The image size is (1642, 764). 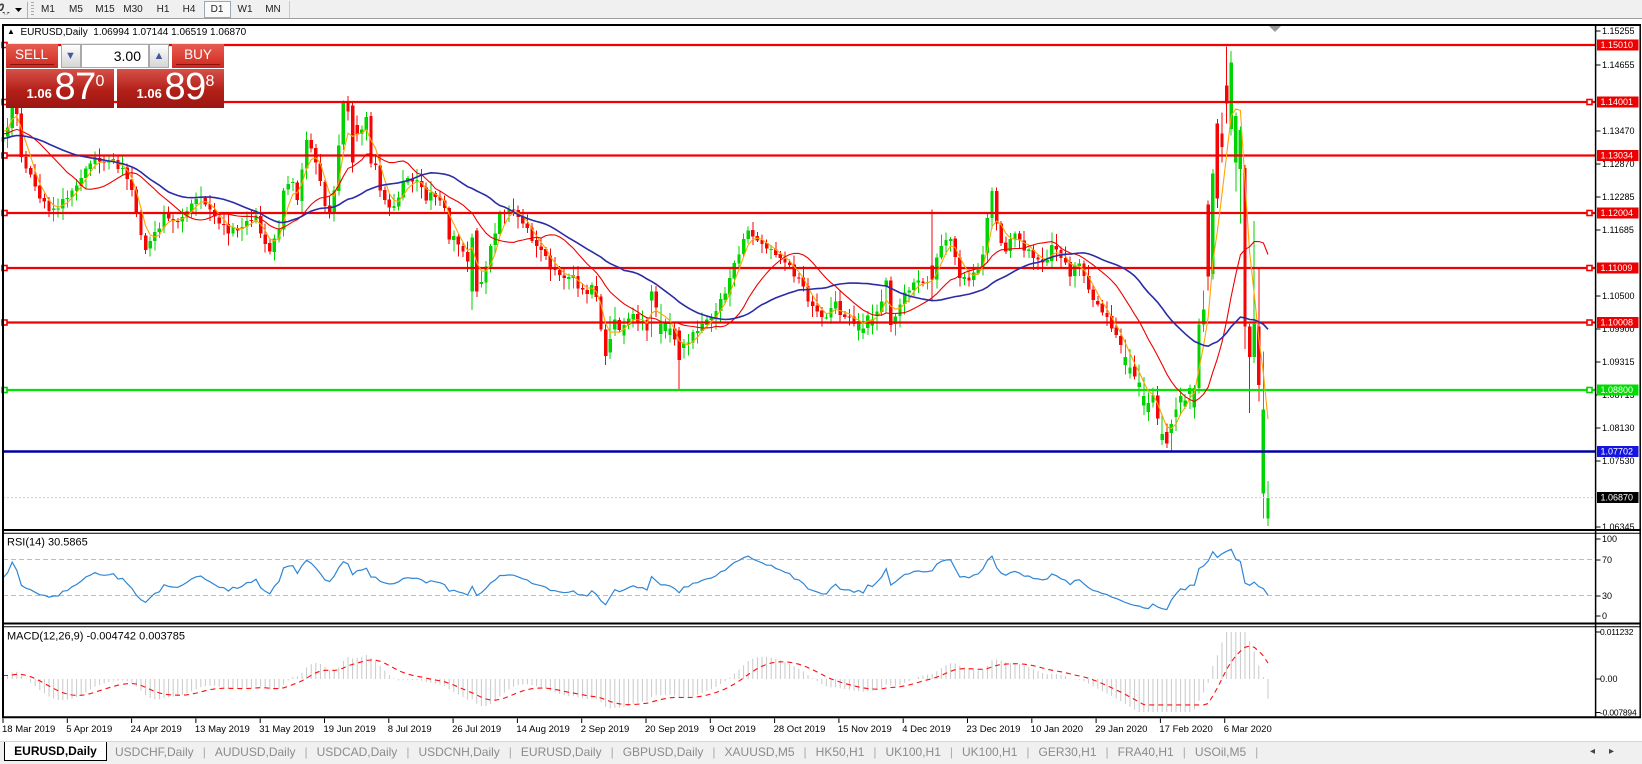 What do you see at coordinates (1618, 230) in the screenshot?
I see `svg-text: 1.11685` at bounding box center [1618, 230].